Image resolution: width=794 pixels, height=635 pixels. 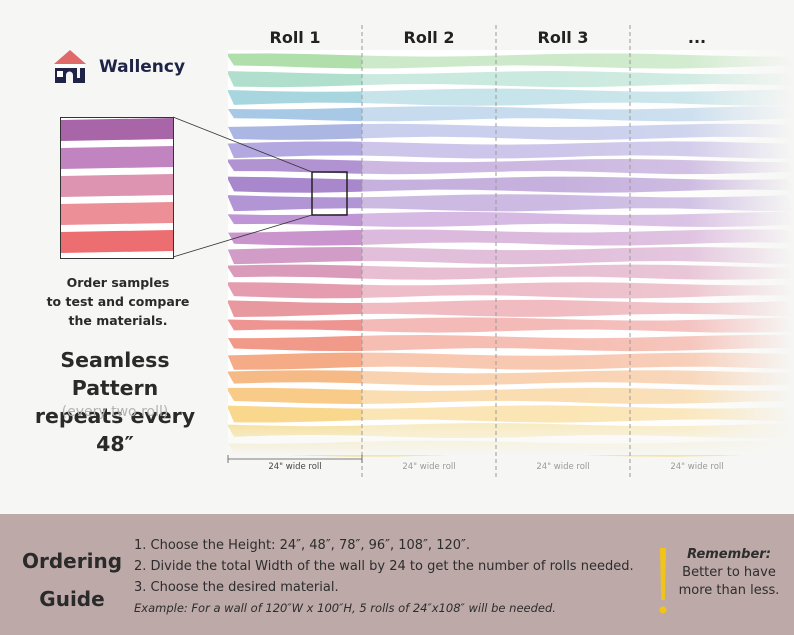 I want to click on seamless-title-line: Seamless Pattern, so click(x=115, y=374).